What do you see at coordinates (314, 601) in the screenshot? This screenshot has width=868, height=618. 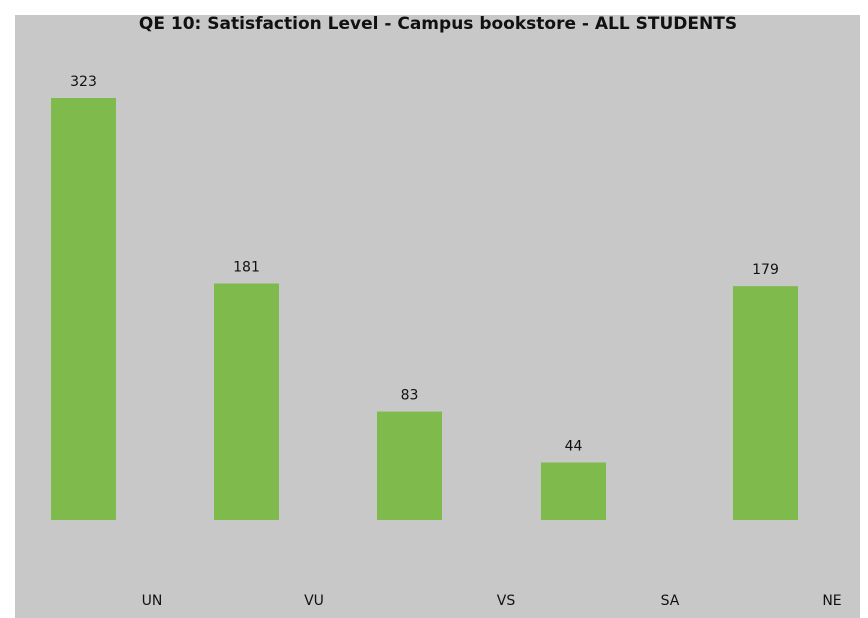 I see `x-tick-label: VU` at bounding box center [314, 601].